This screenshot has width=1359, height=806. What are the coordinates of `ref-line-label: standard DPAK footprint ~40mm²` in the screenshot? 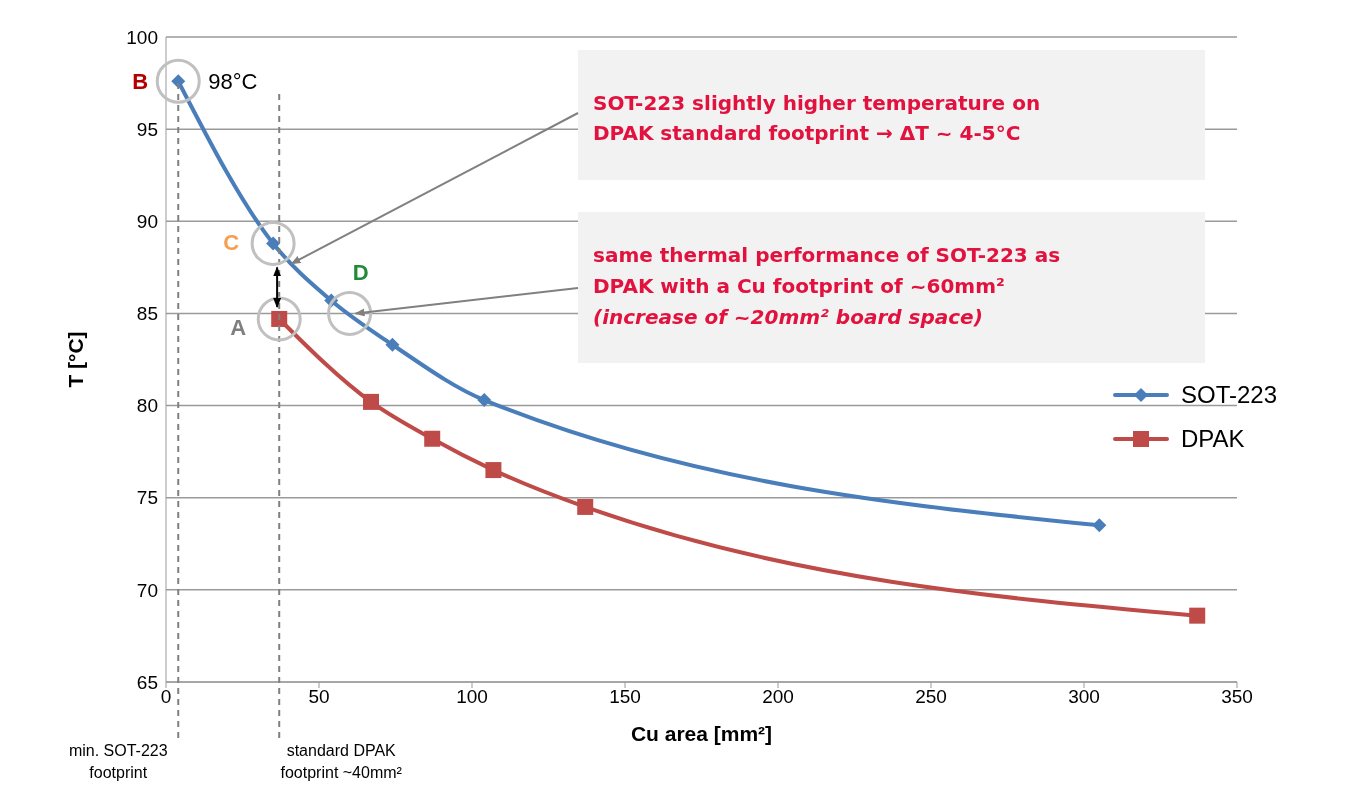 It's located at (341, 761).